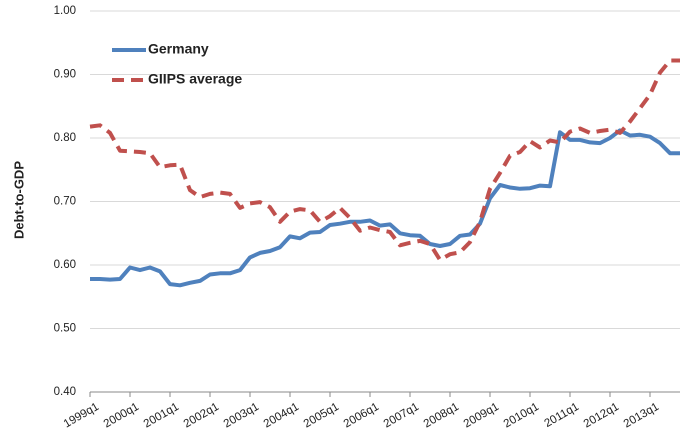  I want to click on x-tick-label: 2009q1, so click(481, 416).